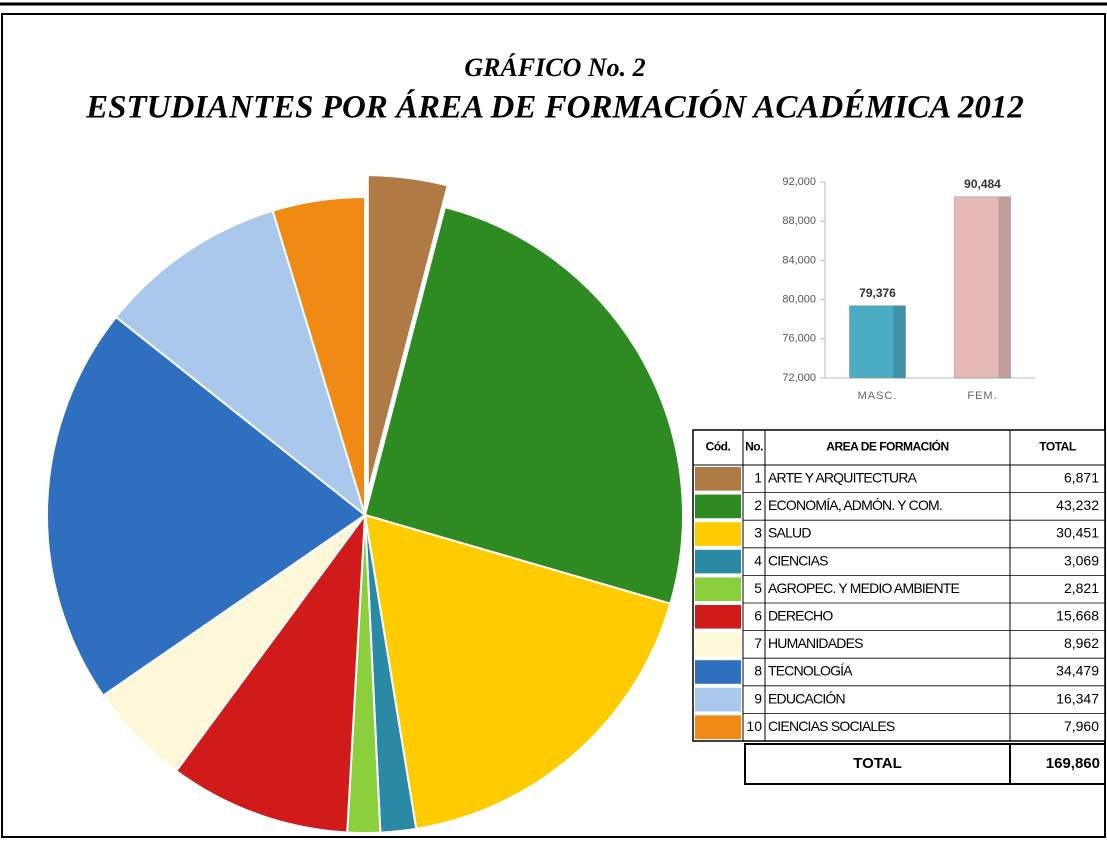 This screenshot has height=844, width=1107. I want to click on table-code: 3, so click(758, 533).